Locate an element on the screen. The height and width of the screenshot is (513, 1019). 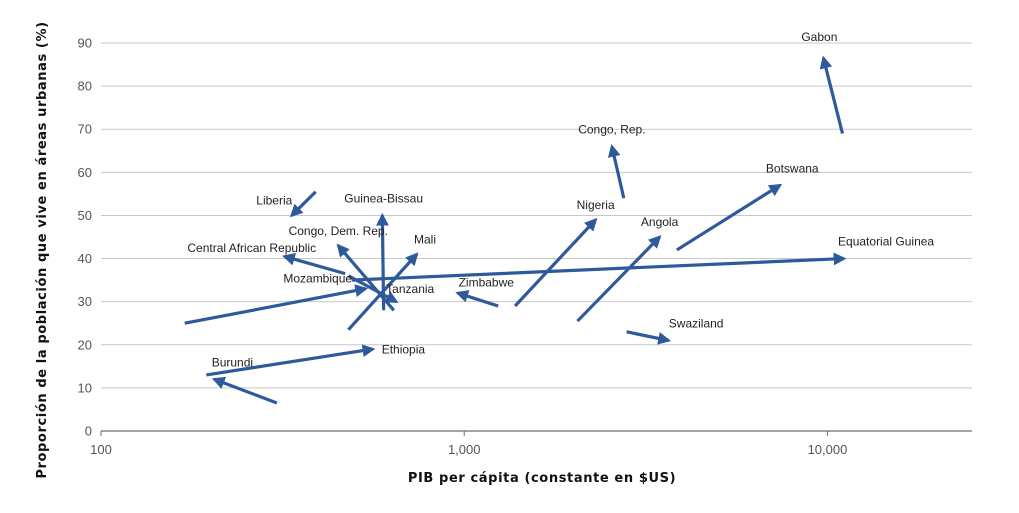
arrow-angola is located at coordinates (619, 279).